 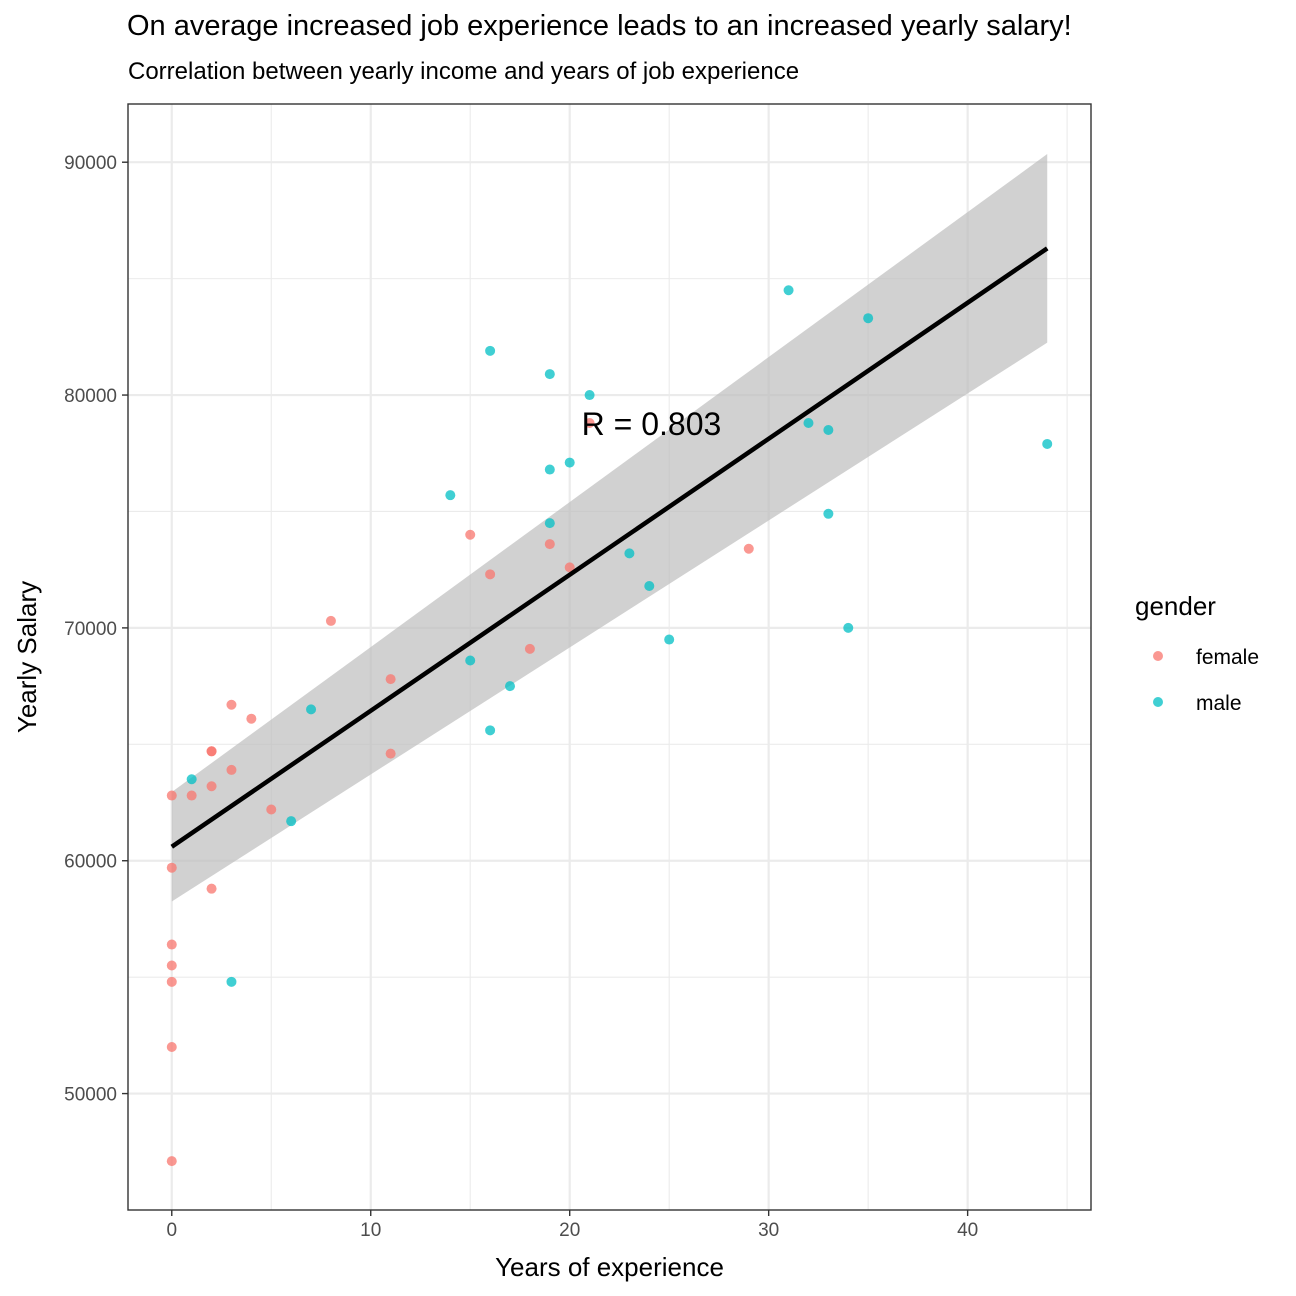 I want to click on x-tick-label: 20, so click(x=569, y=1230).